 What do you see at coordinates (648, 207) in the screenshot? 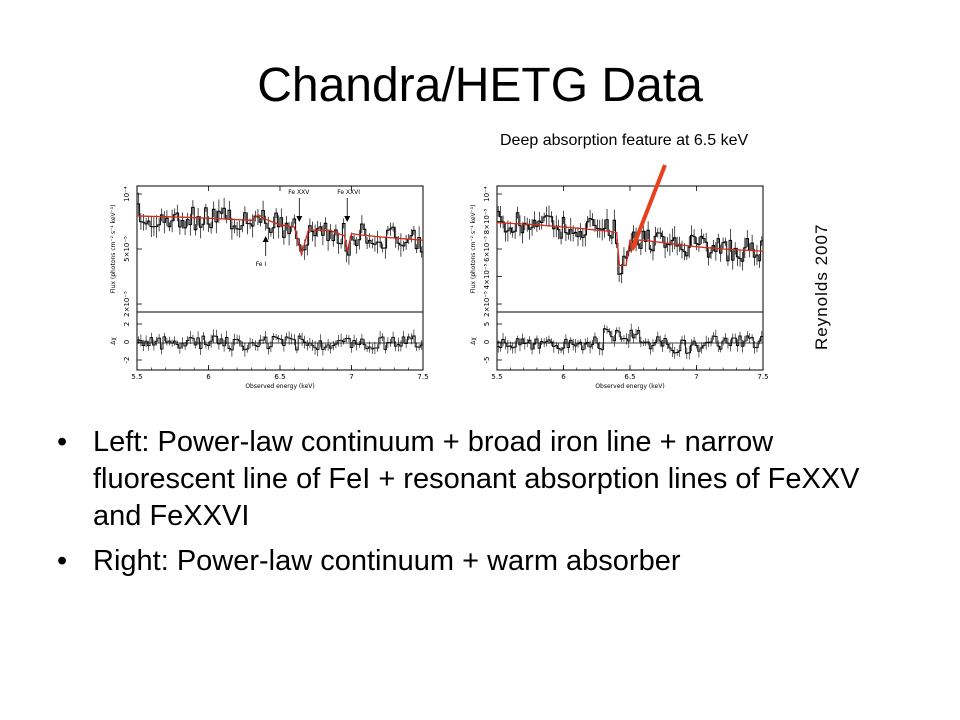
I see `annotation-arrow` at bounding box center [648, 207].